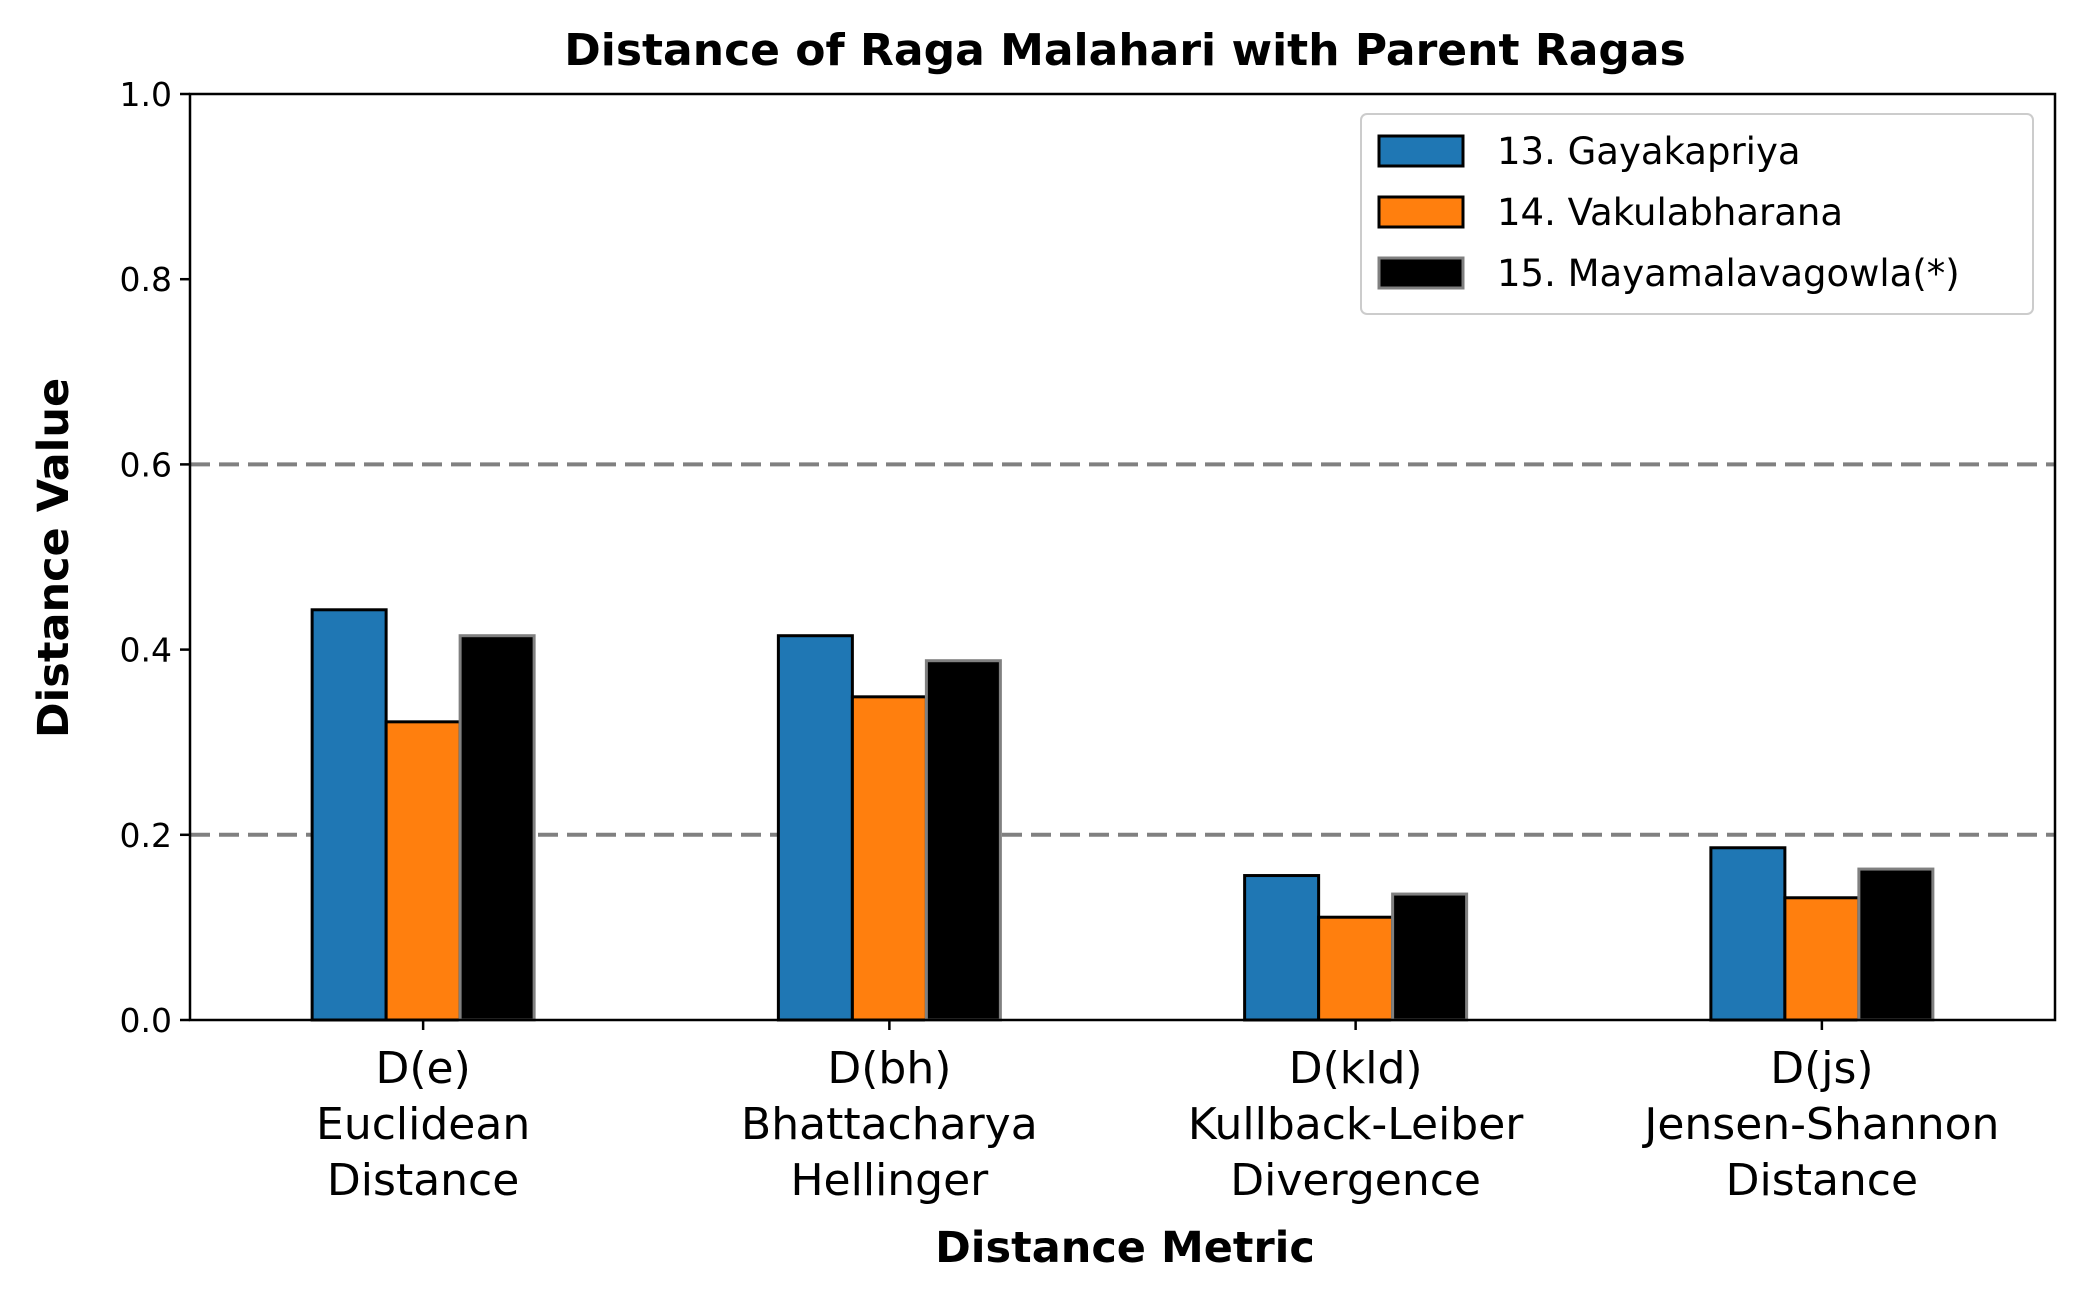  I want to click on x-tick-label-line: D(e), so click(422, 1068).